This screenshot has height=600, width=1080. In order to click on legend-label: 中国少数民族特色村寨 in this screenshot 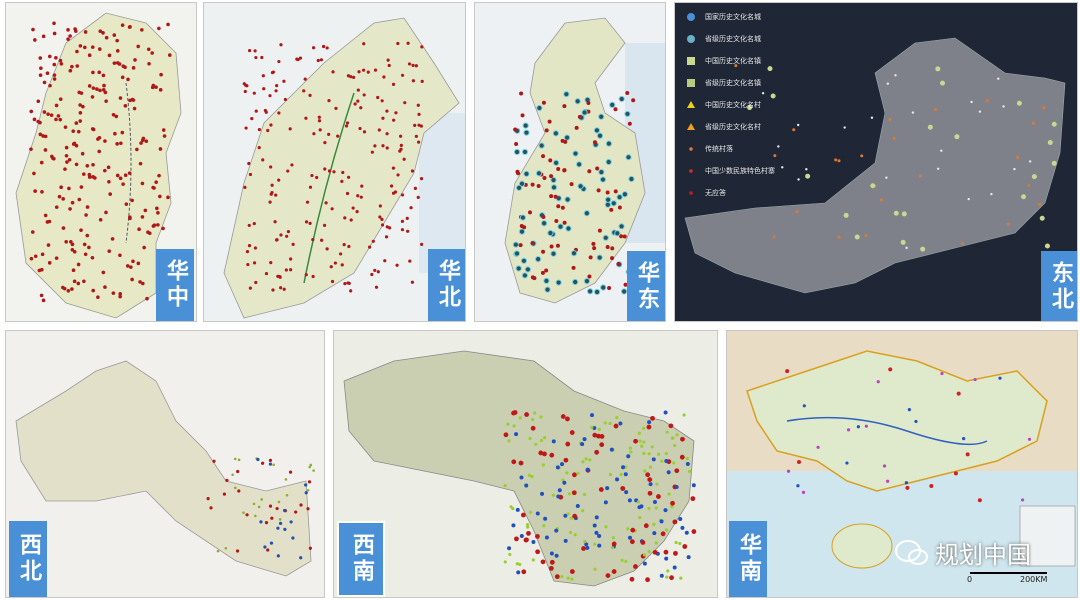, I will do `click(740, 171)`.